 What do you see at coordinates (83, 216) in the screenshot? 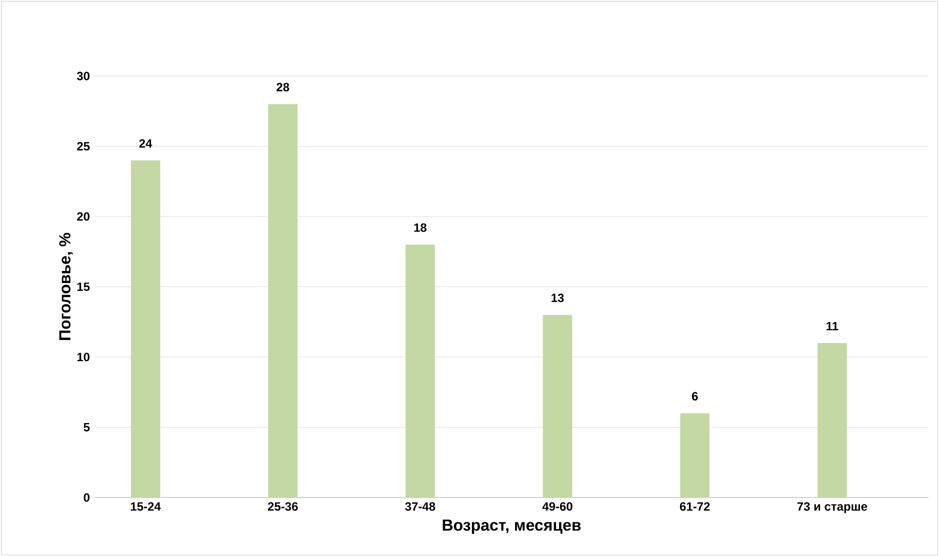
I see `y-tick-label: 20` at bounding box center [83, 216].